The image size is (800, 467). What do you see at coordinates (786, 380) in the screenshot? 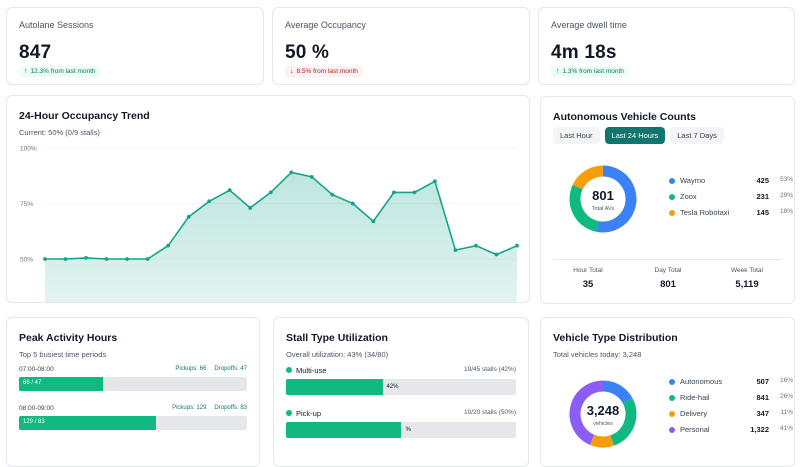
I see `legend-percent: 16%` at bounding box center [786, 380].